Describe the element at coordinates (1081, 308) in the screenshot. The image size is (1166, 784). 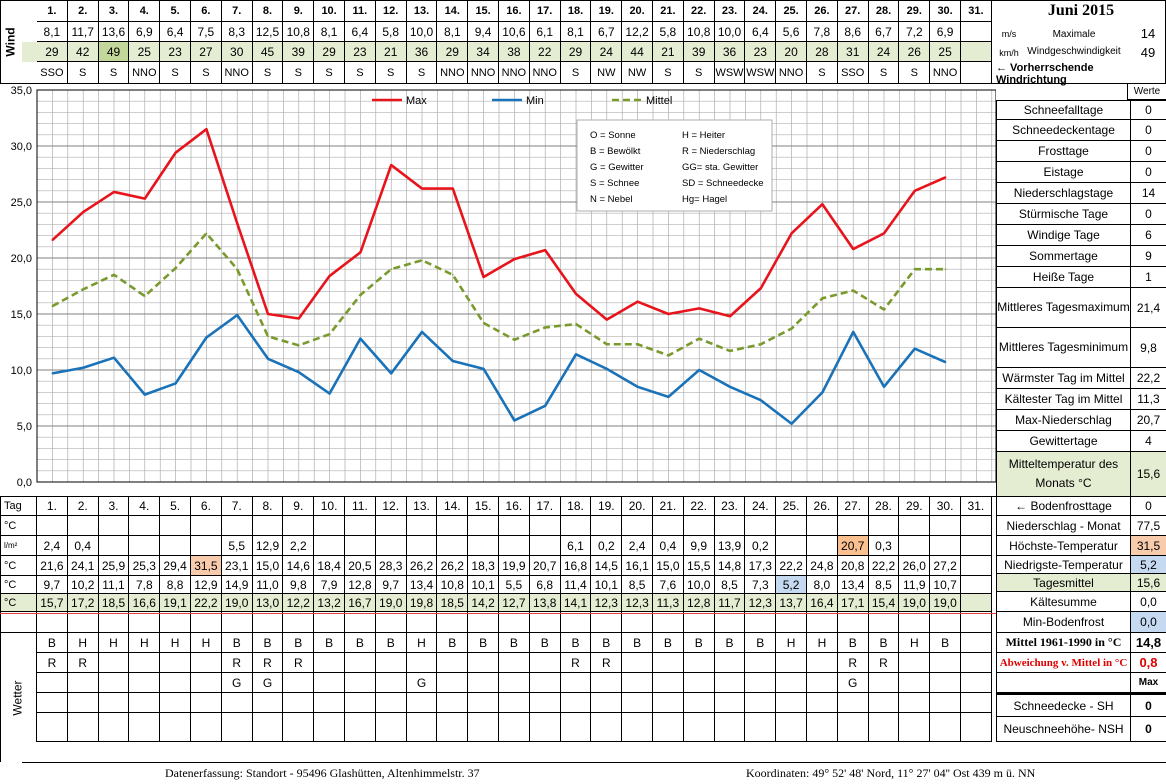
I see `stat-row: Mittleres Tagesmaximum 21,4` at that location.